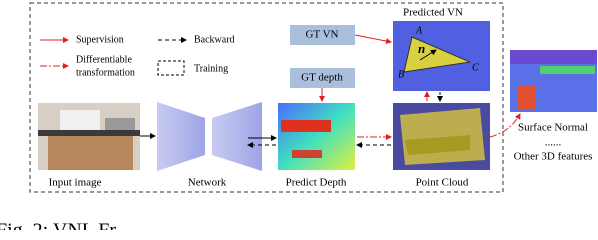 This screenshot has width=598, height=240. What do you see at coordinates (237, 136) in the screenshot?
I see `decoder` at bounding box center [237, 136].